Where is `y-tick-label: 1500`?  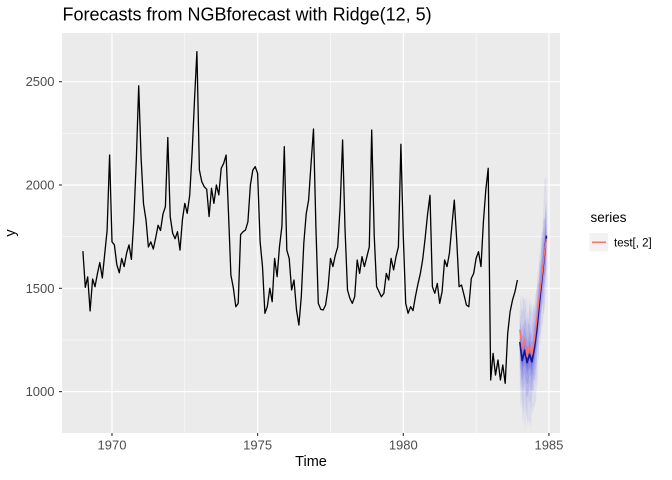
y-tick-label: 1500 is located at coordinates (40, 288).